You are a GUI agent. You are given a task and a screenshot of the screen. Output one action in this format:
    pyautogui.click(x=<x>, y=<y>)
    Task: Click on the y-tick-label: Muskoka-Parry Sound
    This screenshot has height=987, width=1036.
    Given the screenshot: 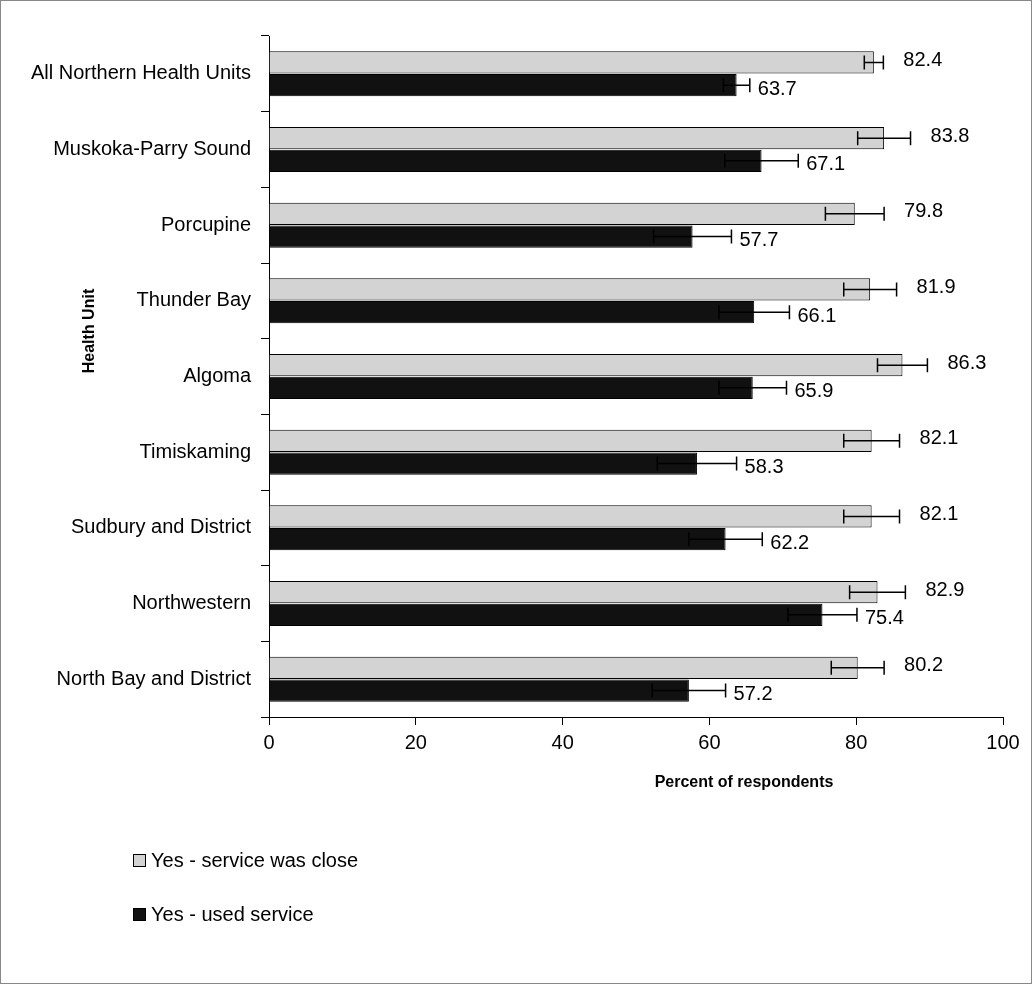 What is the action you would take?
    pyautogui.click(x=152, y=148)
    